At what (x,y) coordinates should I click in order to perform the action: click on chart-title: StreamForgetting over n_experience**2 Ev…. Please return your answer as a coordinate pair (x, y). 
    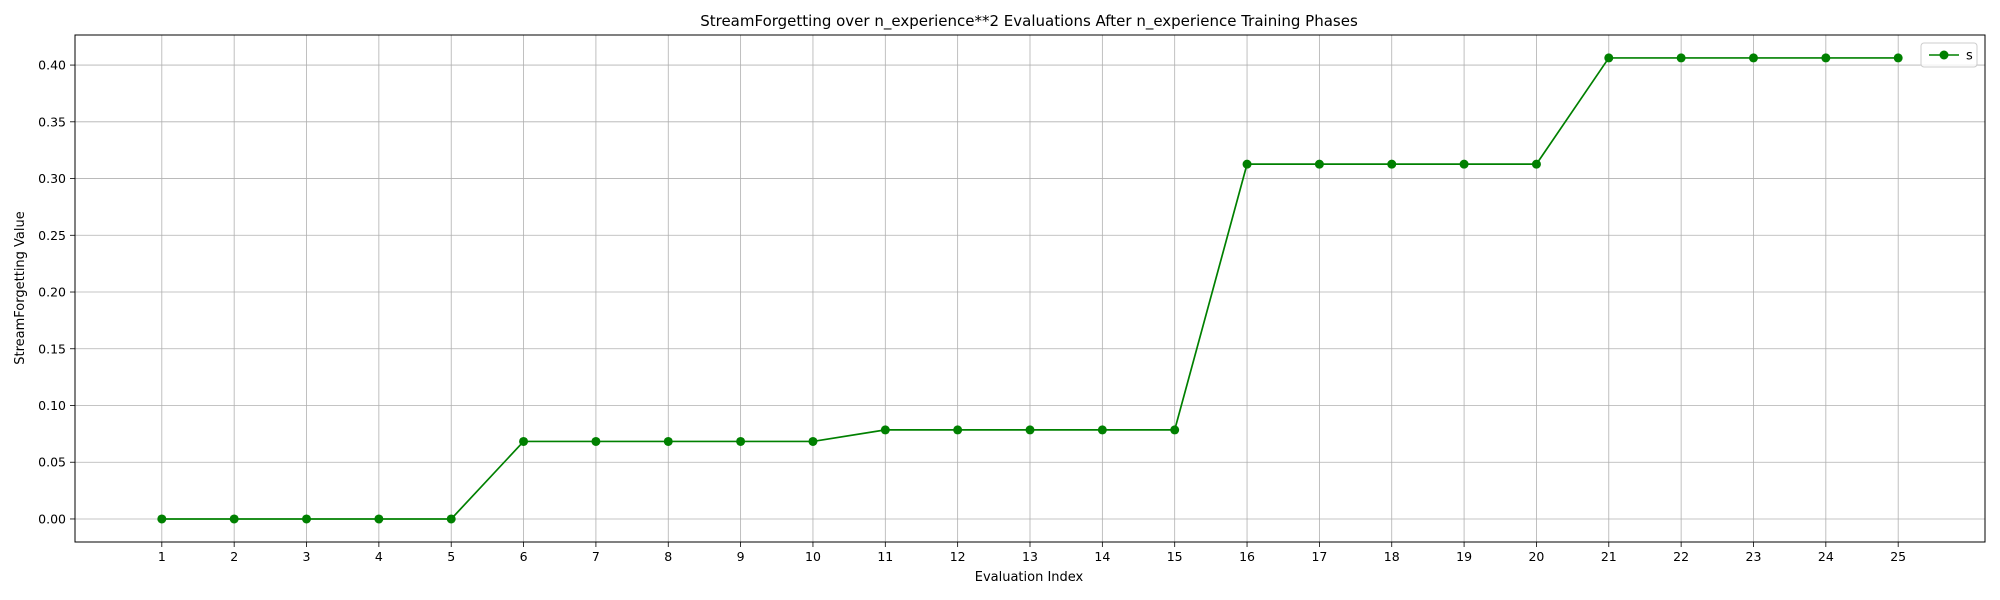
    Looking at the image, I should click on (1029, 21).